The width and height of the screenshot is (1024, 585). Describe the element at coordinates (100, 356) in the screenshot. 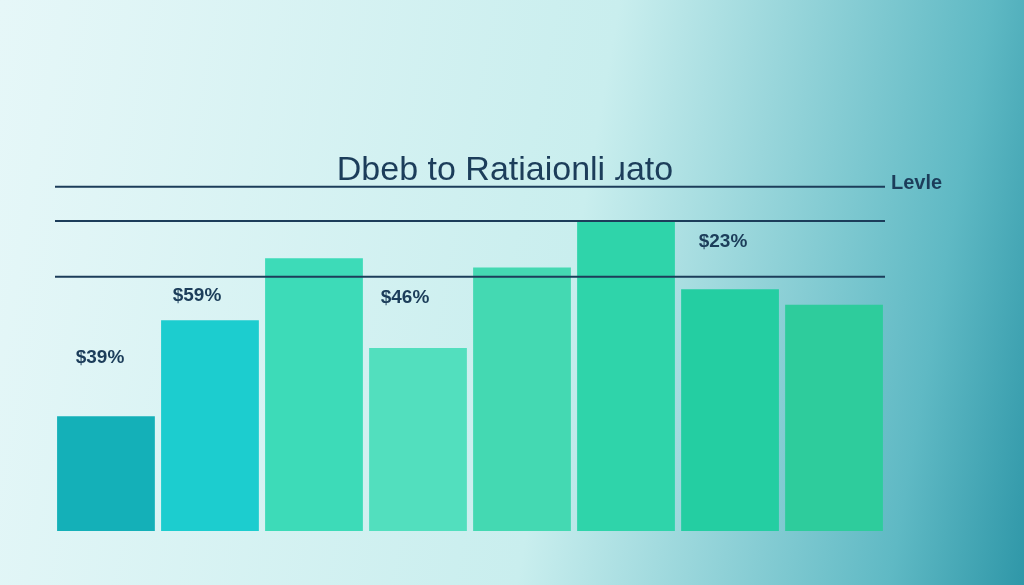

I see `annotation: $39%` at that location.